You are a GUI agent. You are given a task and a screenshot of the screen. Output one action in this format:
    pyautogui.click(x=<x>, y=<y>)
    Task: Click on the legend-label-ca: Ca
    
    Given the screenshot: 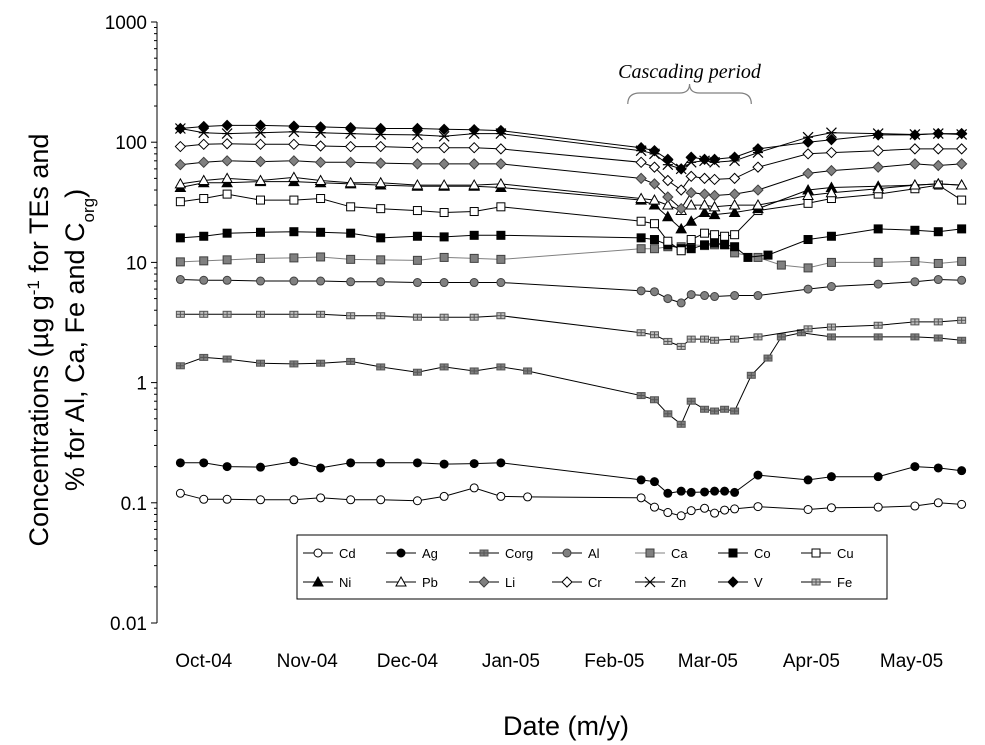 What is the action you would take?
    pyautogui.click(x=679, y=553)
    